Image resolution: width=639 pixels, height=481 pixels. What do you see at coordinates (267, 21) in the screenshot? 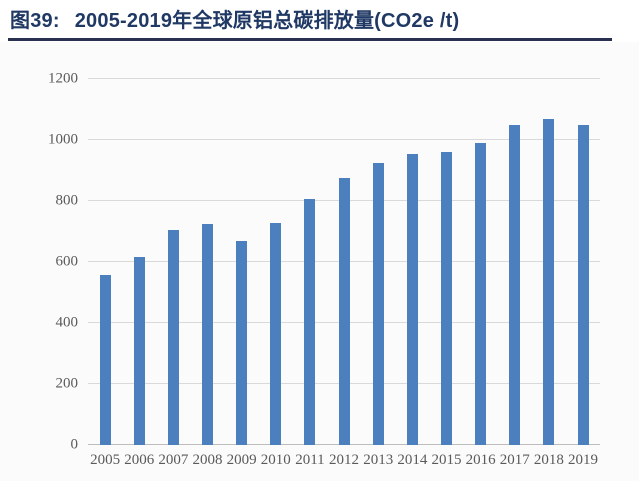
I see `figure-title-text: 2005-2019年全球原铝总碳排放量(CO2e /t)` at bounding box center [267, 21].